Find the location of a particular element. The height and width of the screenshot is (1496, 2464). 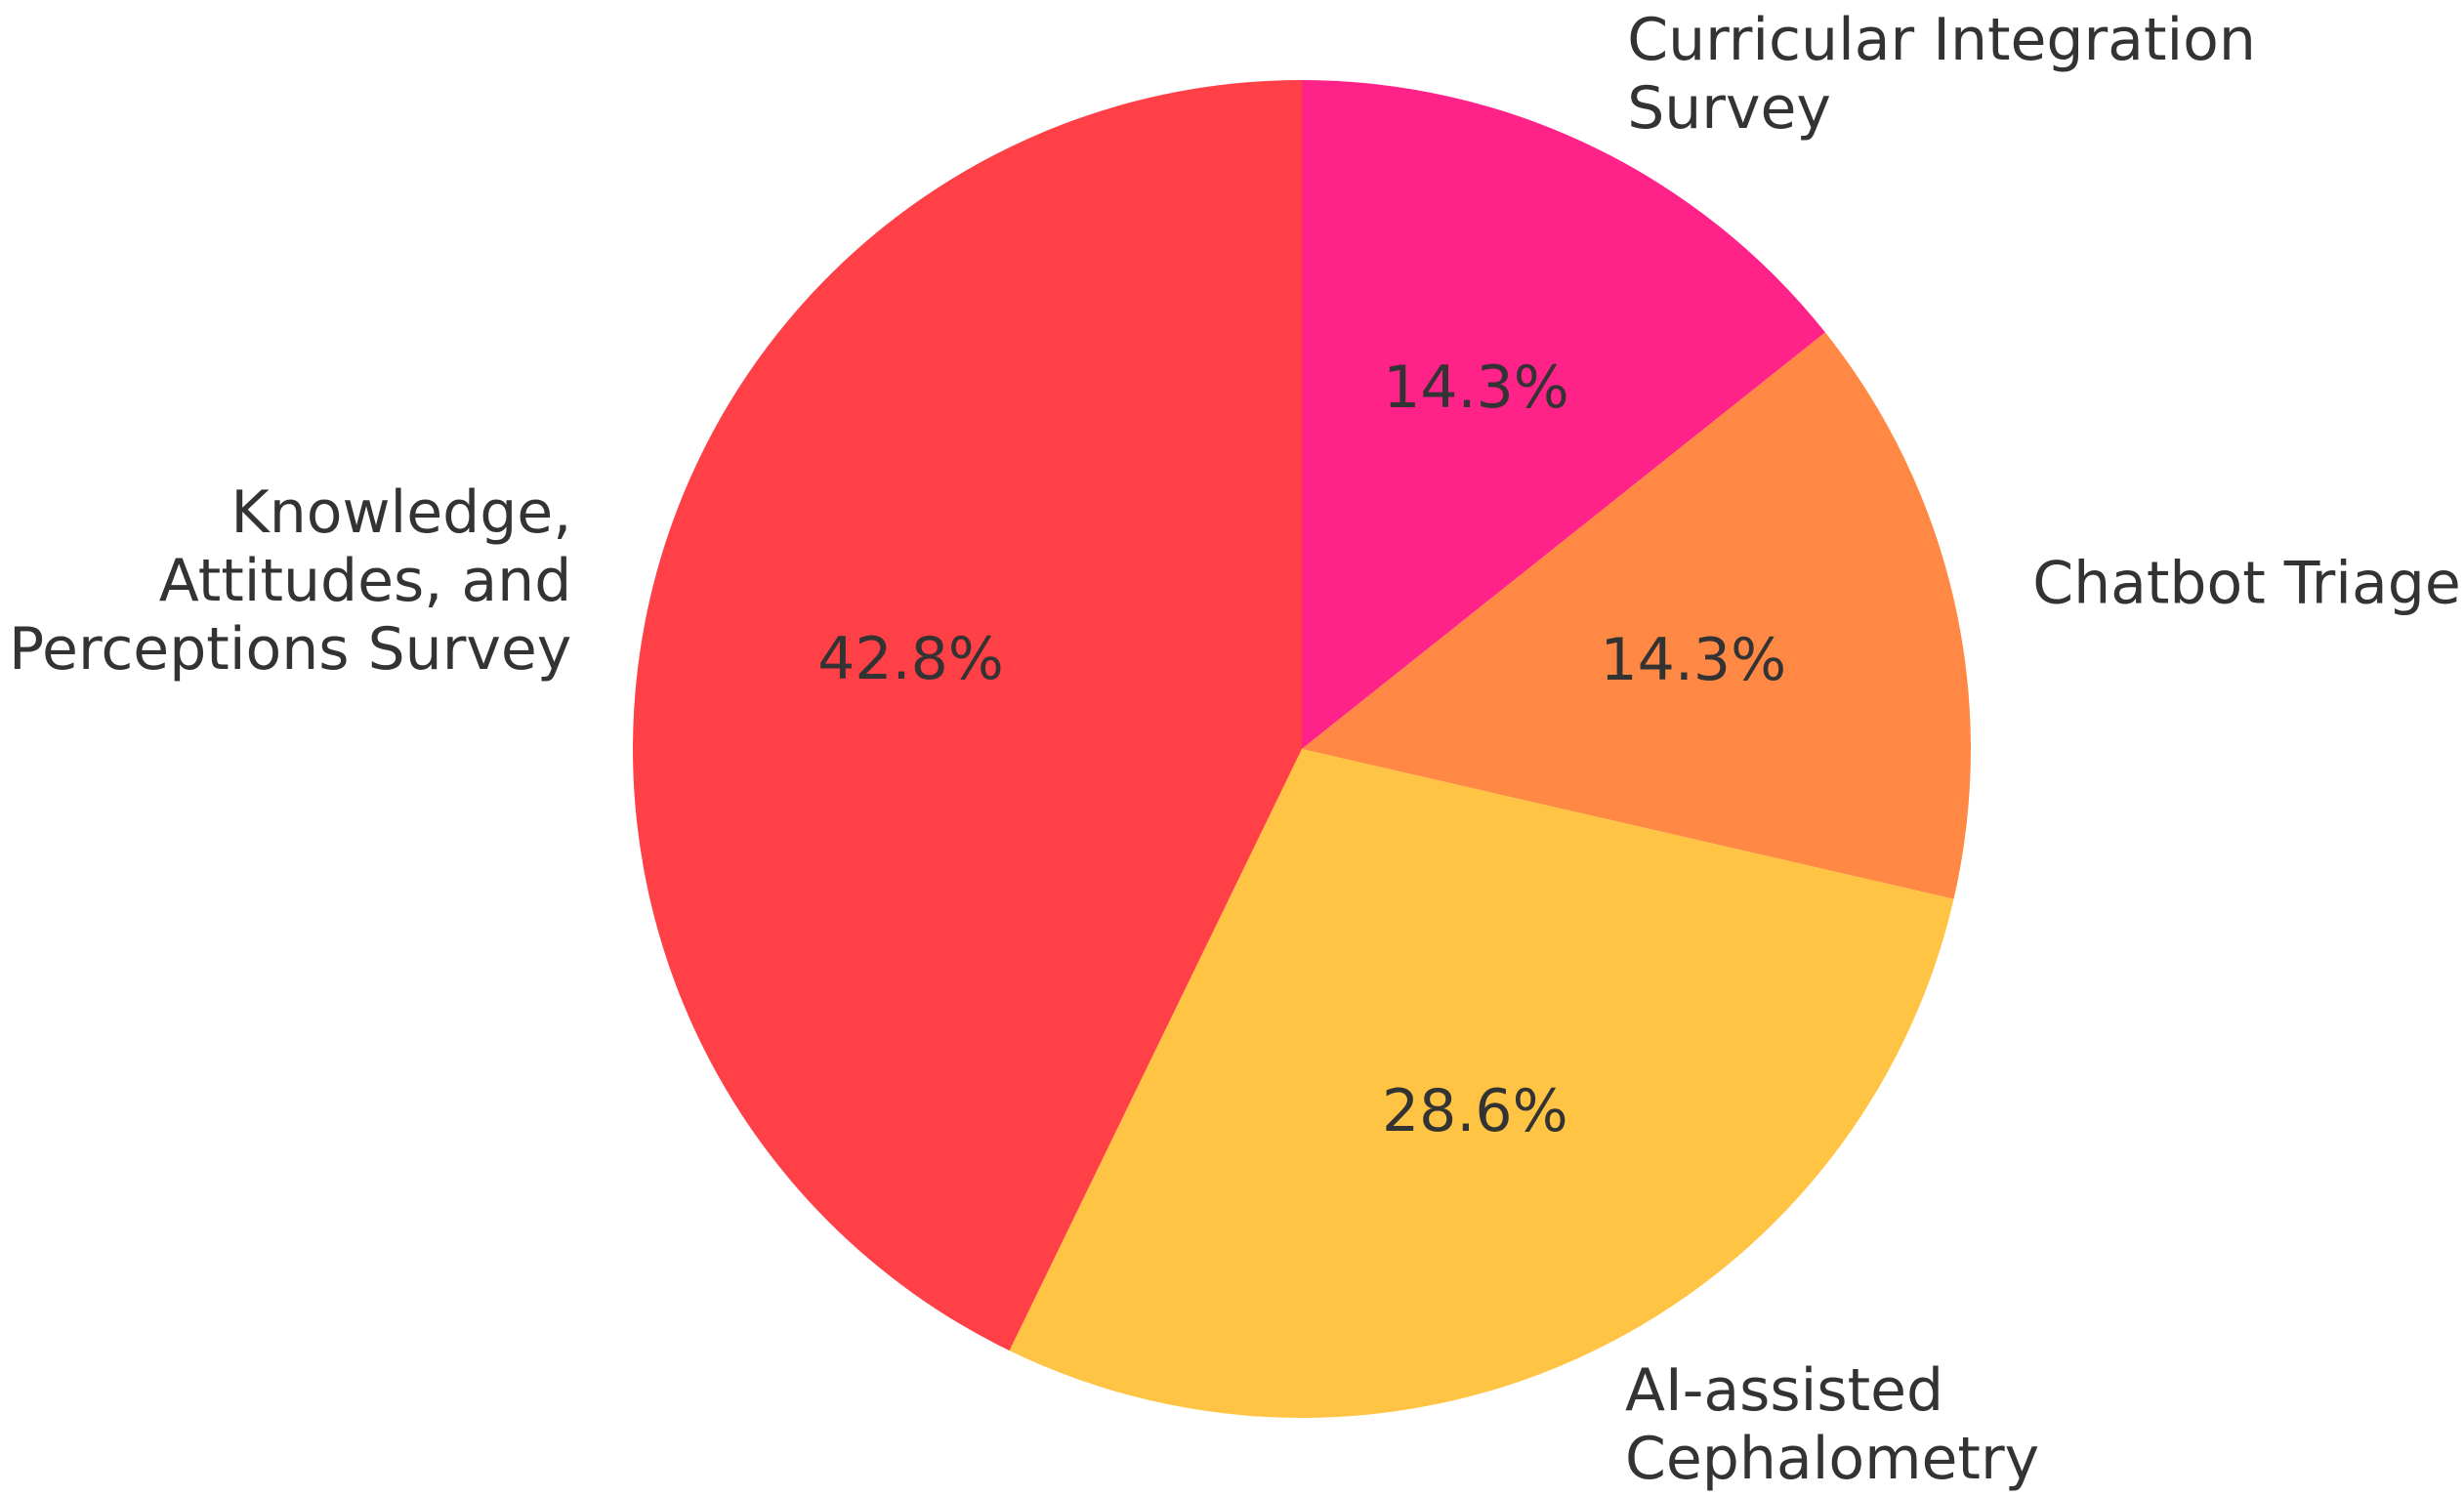

category-label-0: Curricular Integration Survey is located at coordinates (1942, 74).